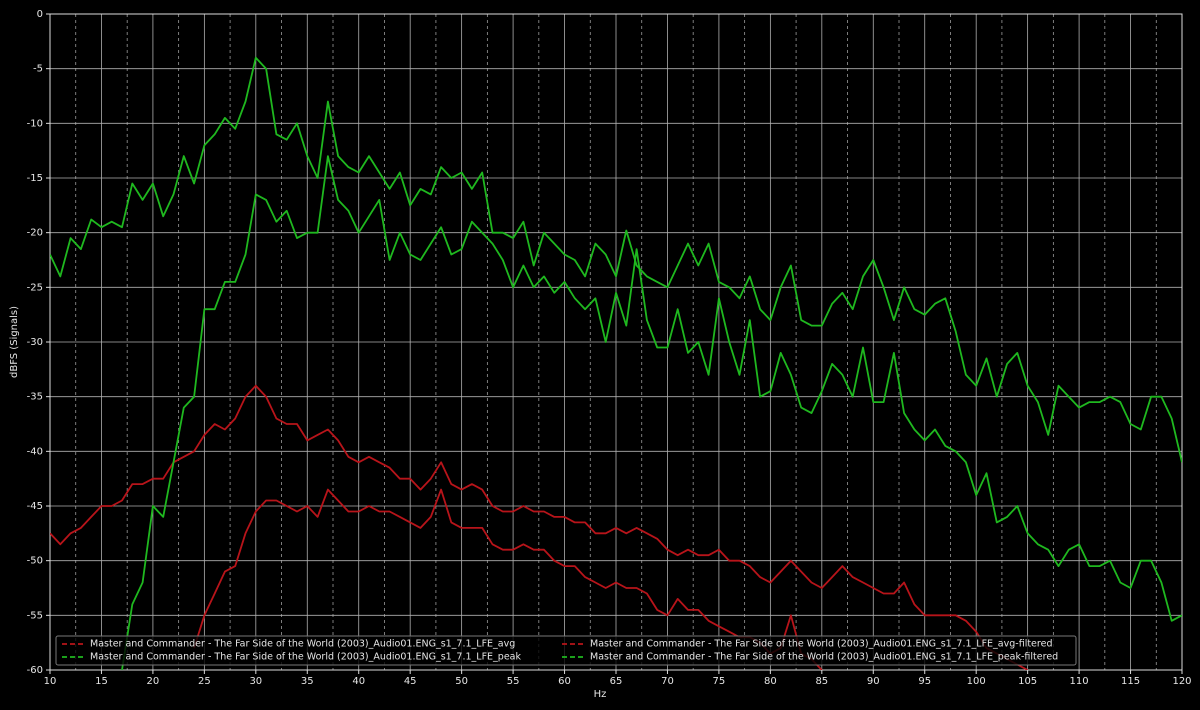  What do you see at coordinates (513, 681) in the screenshot?
I see `x-tick-label: 55` at bounding box center [513, 681].